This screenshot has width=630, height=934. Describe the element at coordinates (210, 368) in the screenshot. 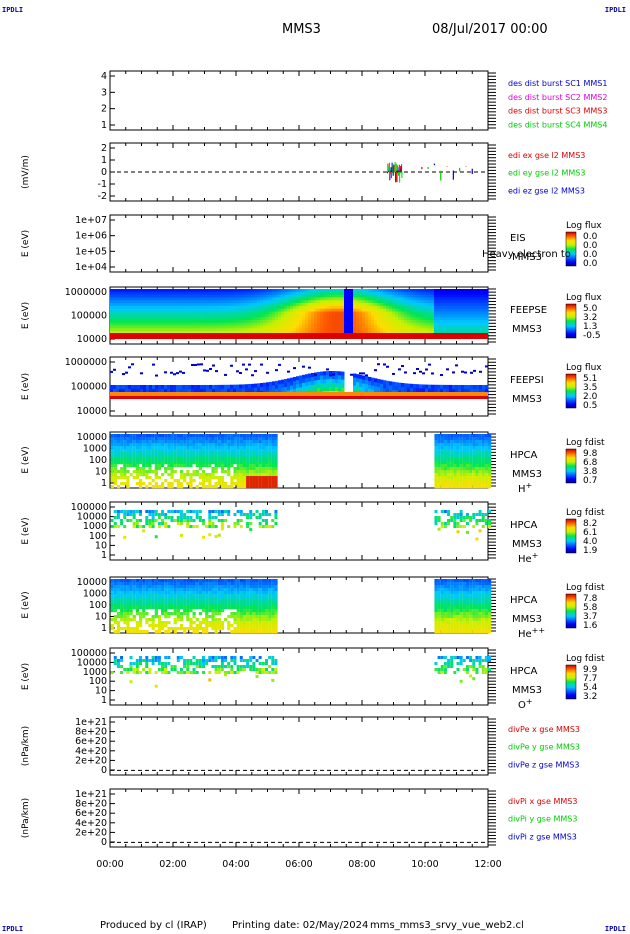

I see `feepsi-noise` at that location.